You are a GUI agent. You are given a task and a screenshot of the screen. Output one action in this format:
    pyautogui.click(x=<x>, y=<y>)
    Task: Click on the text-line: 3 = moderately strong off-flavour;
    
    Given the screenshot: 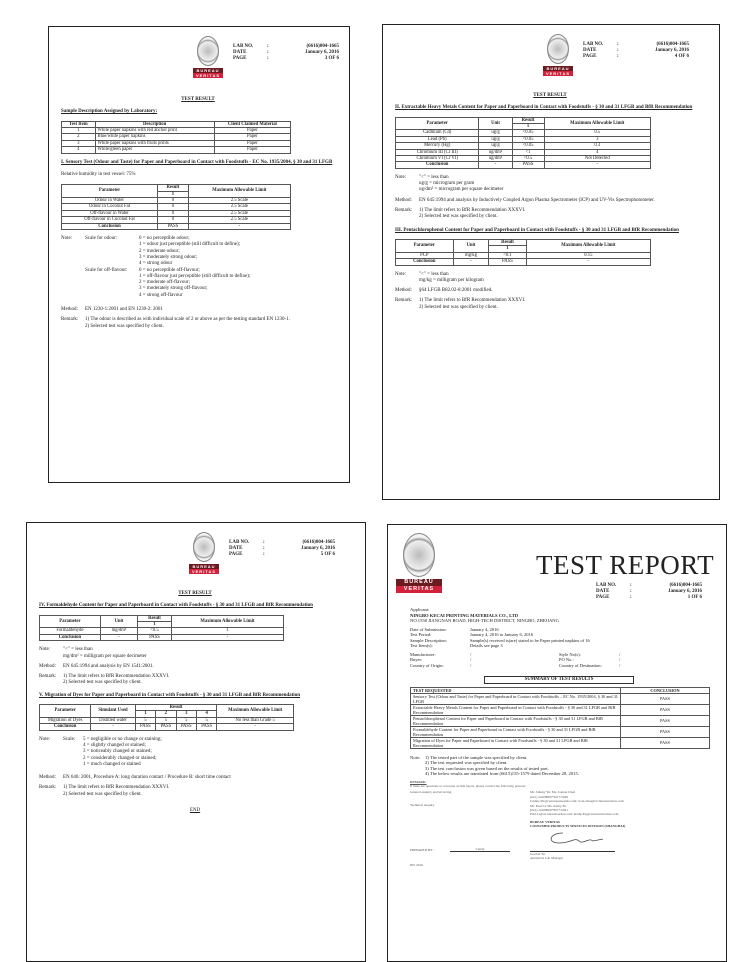 What is the action you would take?
    pyautogui.click(x=173, y=289)
    